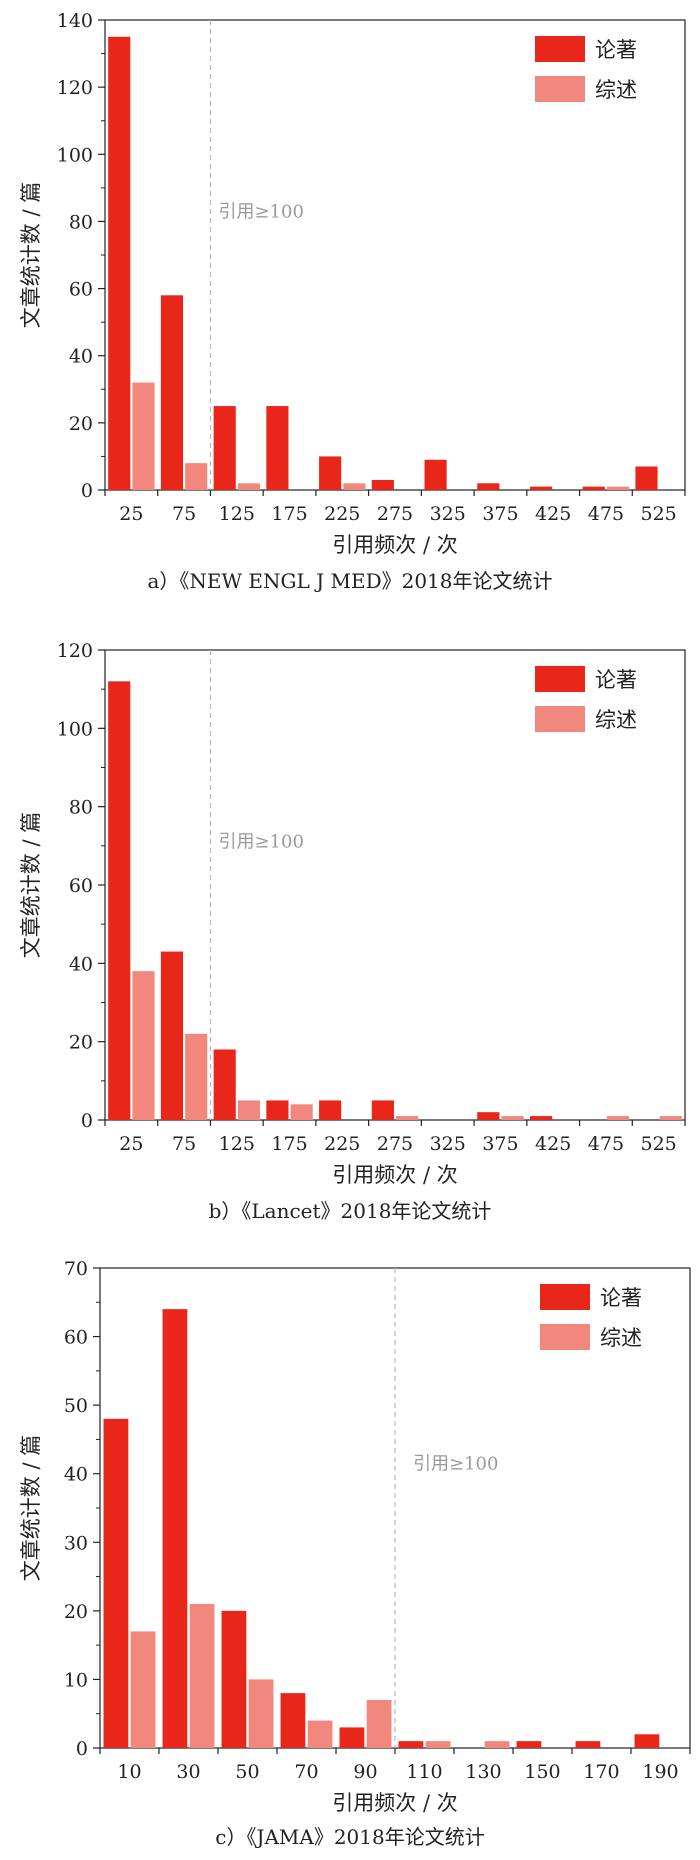  I want to click on chart-c-caption: c）《JAMA》2018年论文统计, so click(350, 1837).